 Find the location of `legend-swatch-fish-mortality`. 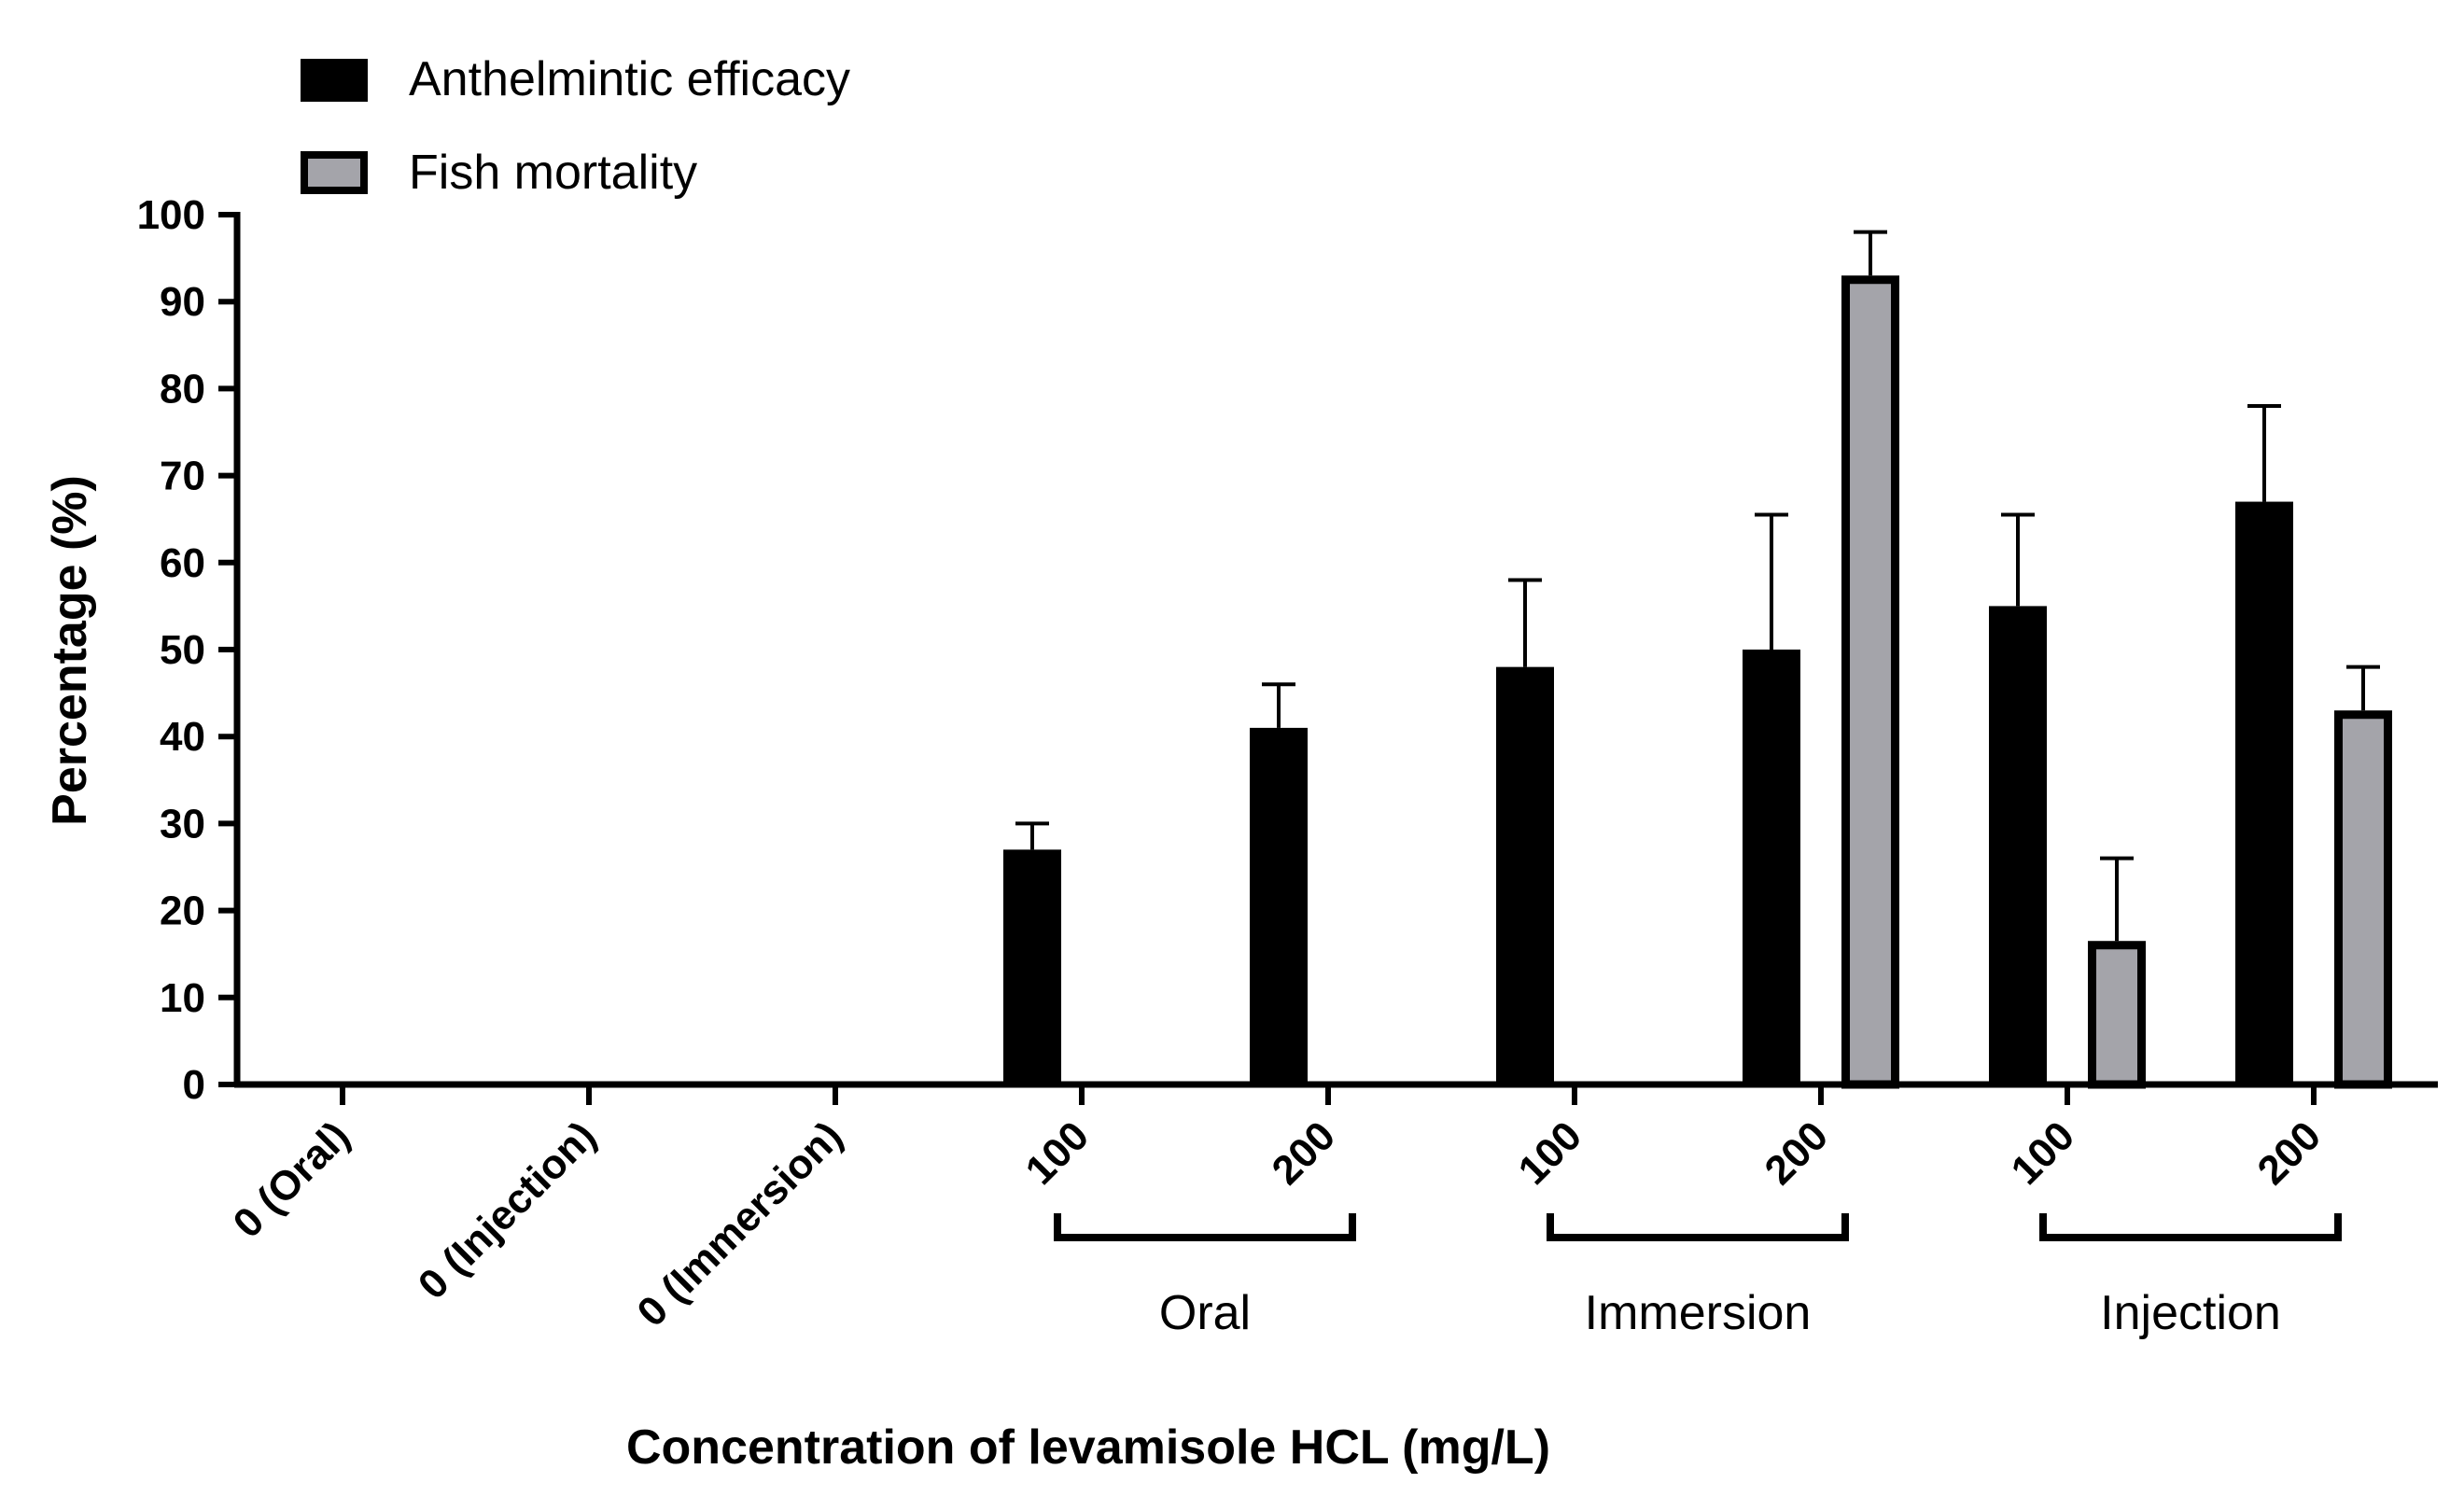

legend-swatch-fish-mortality is located at coordinates (334, 172).